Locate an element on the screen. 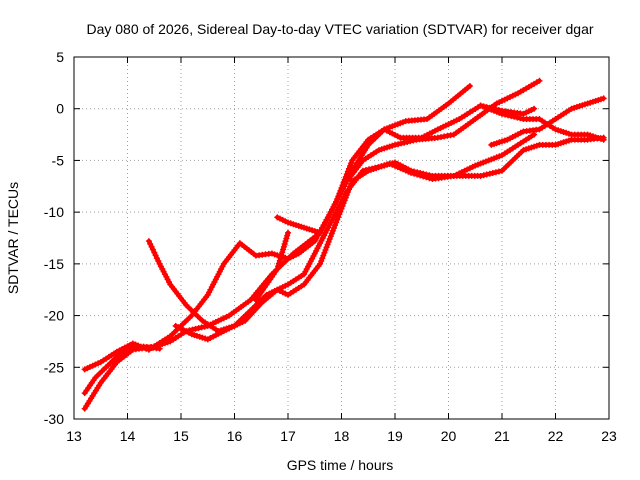 The width and height of the screenshot is (640, 480). x-tick-label: 18 is located at coordinates (342, 436).